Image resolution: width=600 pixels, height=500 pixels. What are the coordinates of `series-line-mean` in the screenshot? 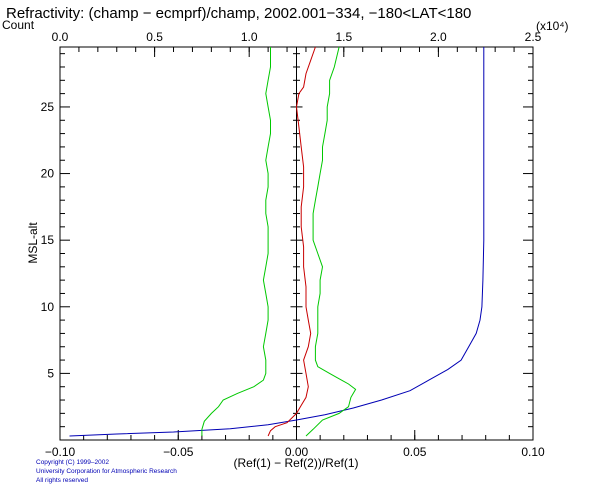 It's located at (291, 241).